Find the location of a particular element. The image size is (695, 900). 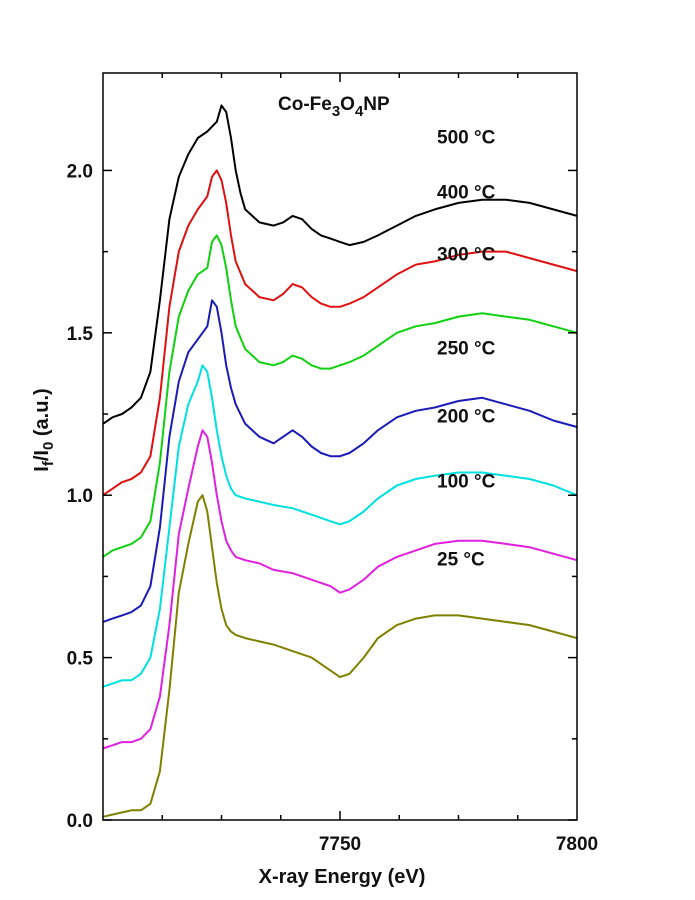

plot-title: Co-Fe3O4NP is located at coordinates (334, 107).